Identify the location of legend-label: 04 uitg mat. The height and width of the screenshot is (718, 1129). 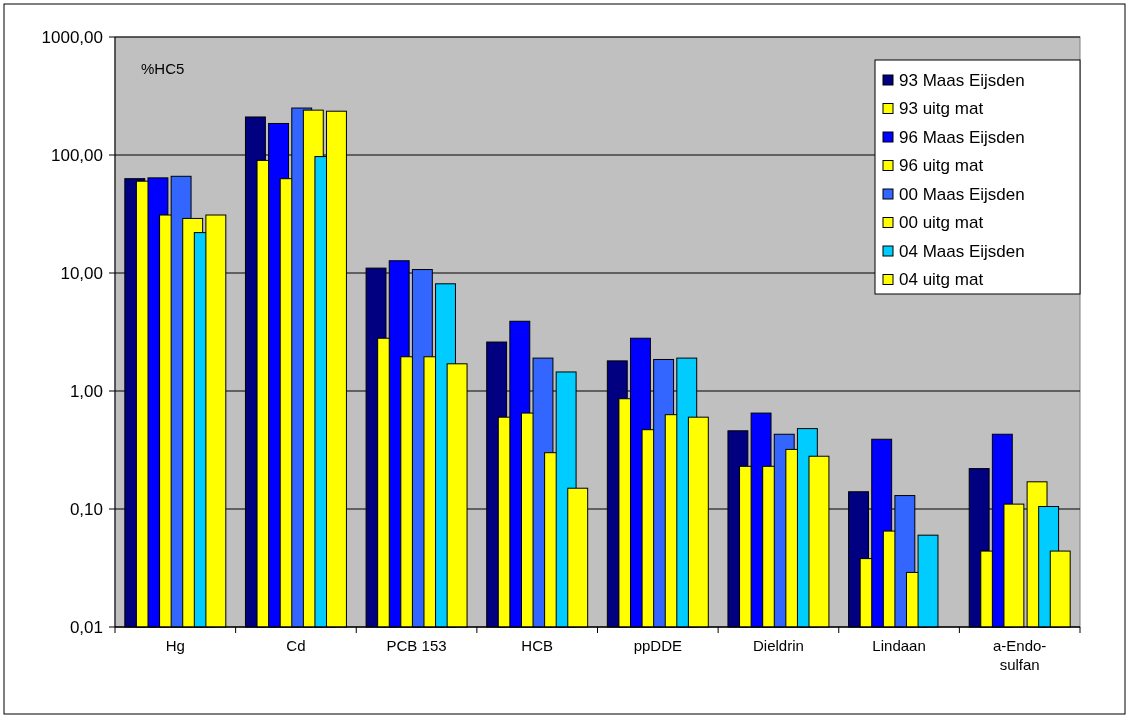
(941, 280).